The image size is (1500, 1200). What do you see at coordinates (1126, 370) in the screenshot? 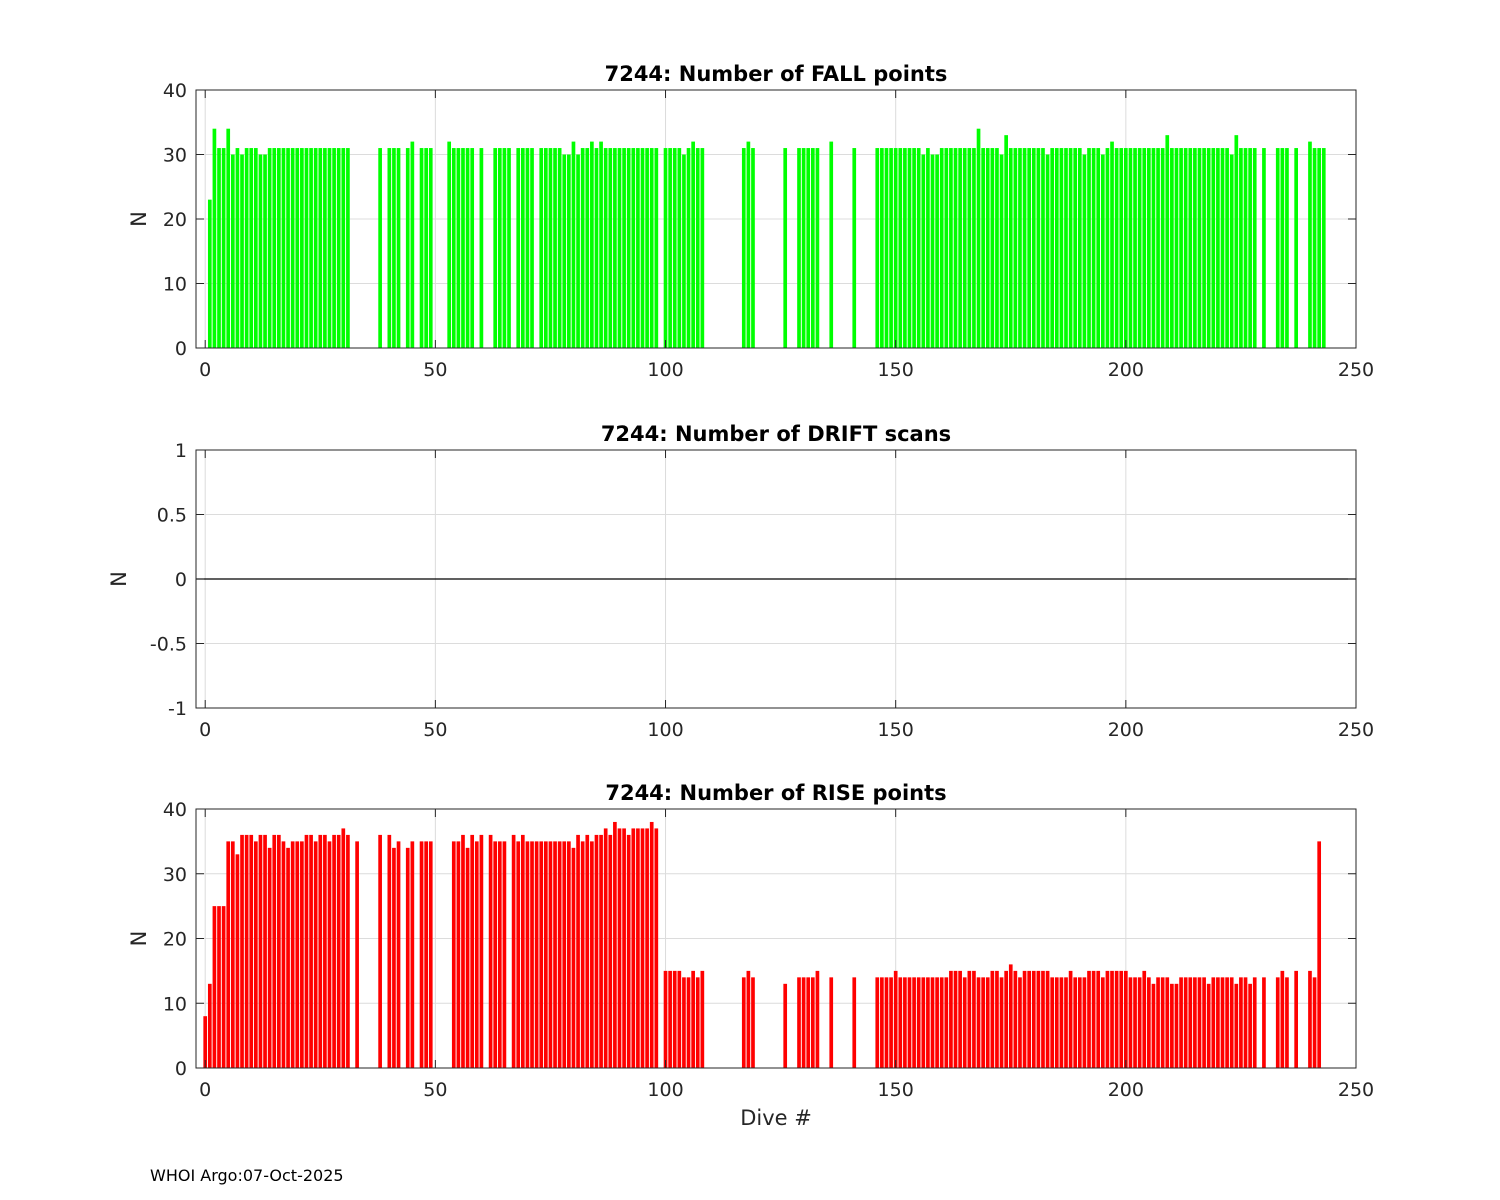
I see `fall-xtick-label: 200` at bounding box center [1126, 370].